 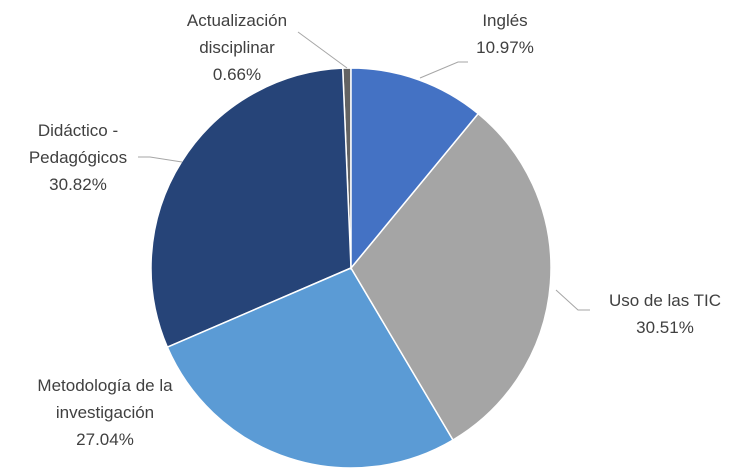 What do you see at coordinates (505, 34) in the screenshot?
I see `slice-label: Inglés 10.97%` at bounding box center [505, 34].